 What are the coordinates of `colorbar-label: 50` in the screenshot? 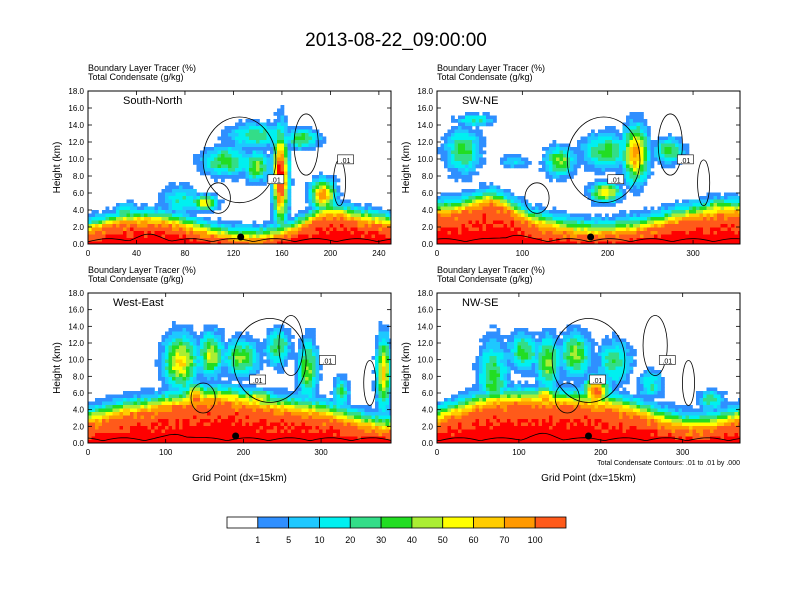 It's located at (443, 540).